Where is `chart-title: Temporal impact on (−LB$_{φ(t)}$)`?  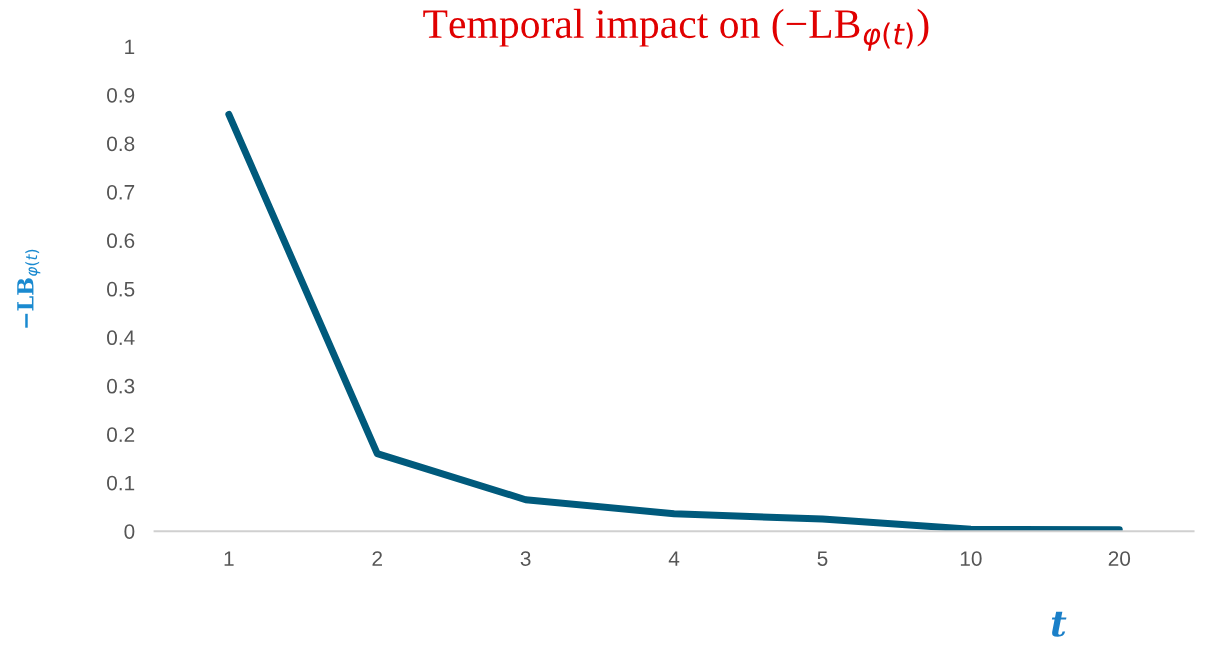
chart-title: Temporal impact on (−LB$_{φ(t)}$) is located at coordinates (676, 29).